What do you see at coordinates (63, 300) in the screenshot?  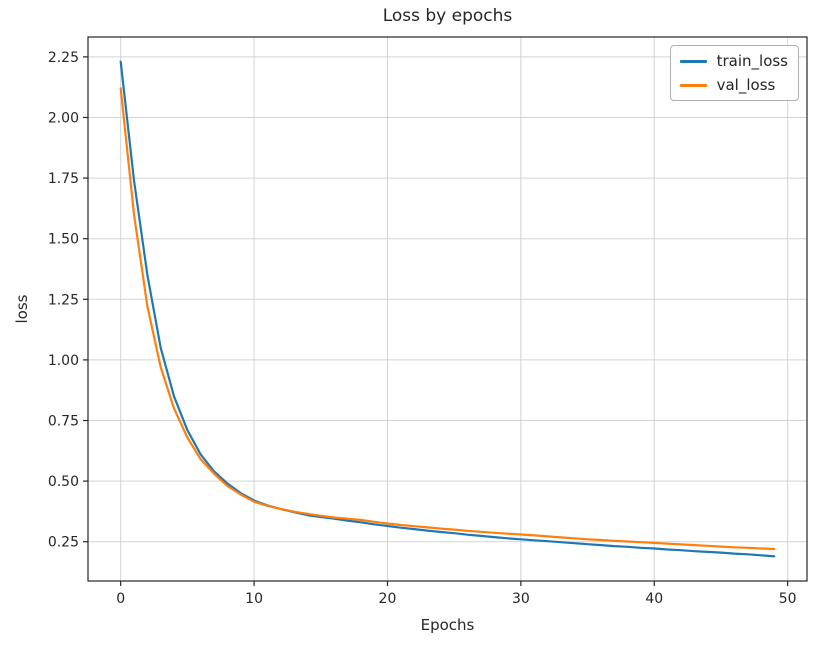 I see `y-tick-label: 1.25` at bounding box center [63, 300].